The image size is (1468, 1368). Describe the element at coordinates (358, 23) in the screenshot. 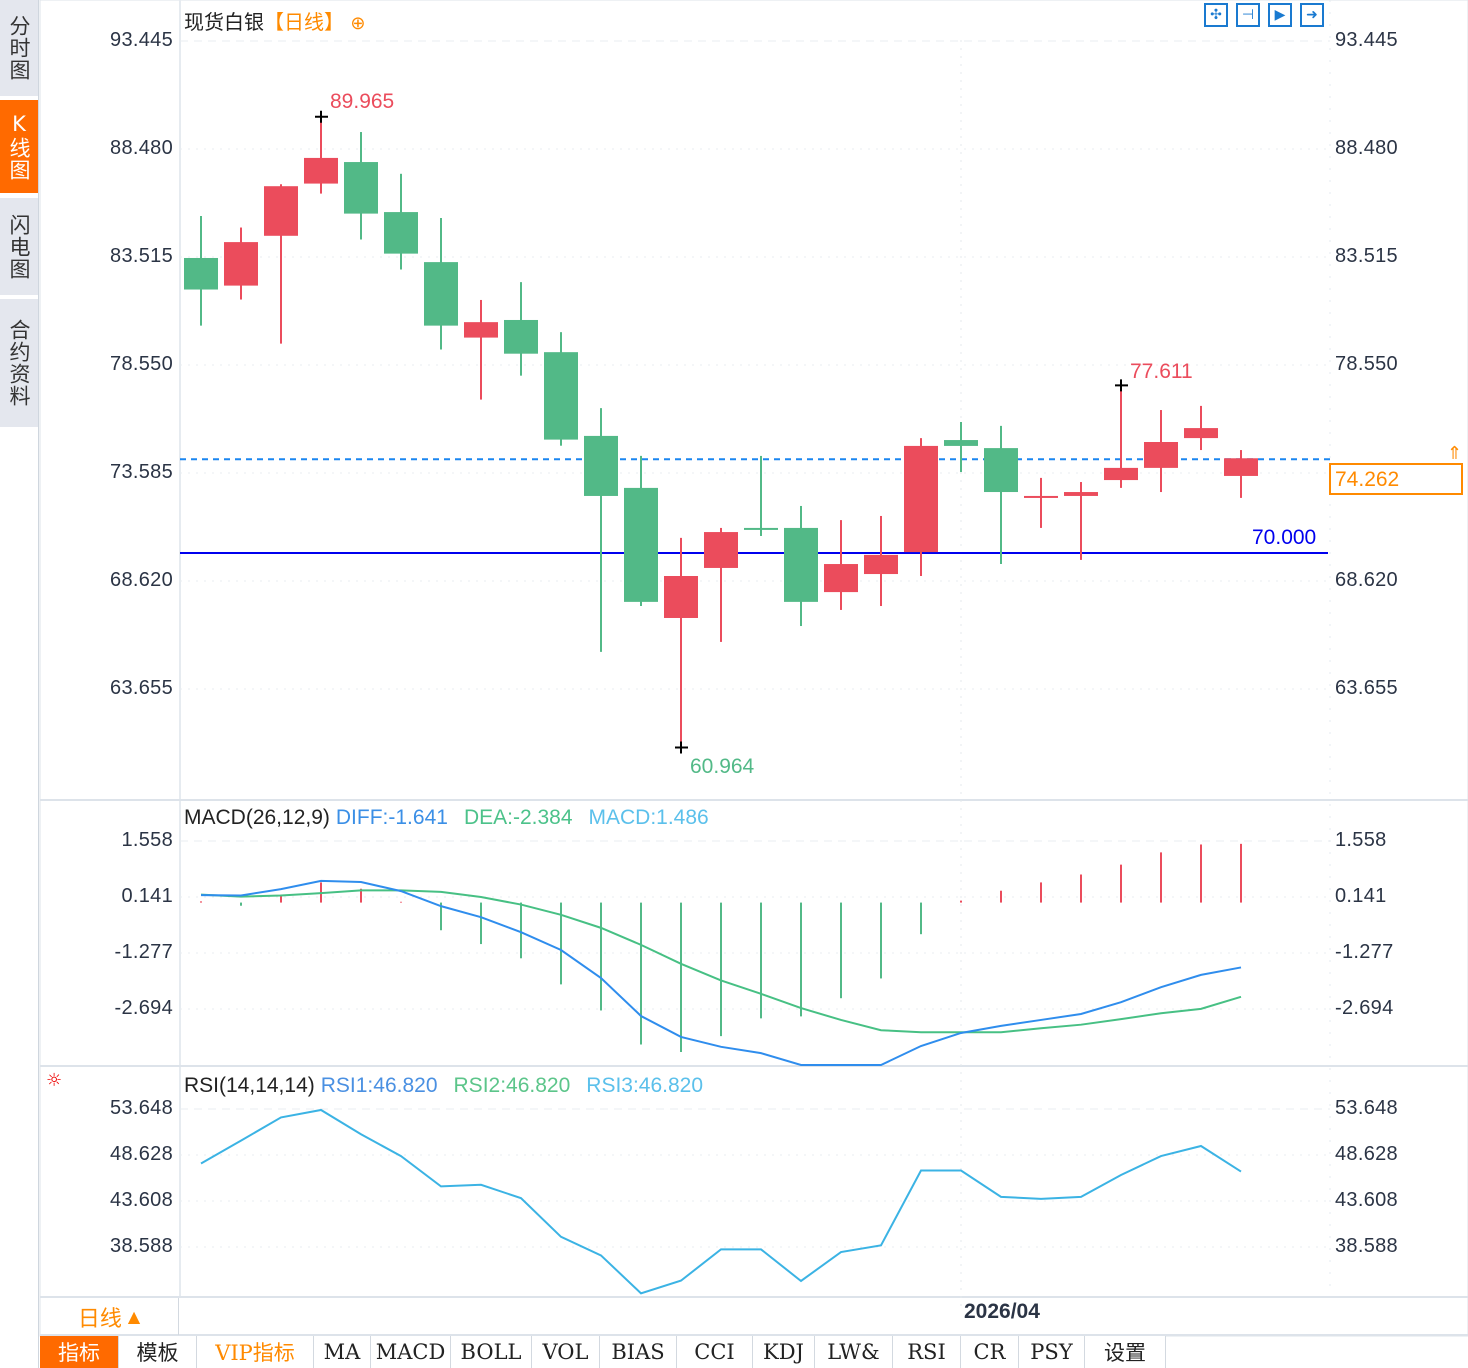

I see `circle-plus-icon: ⊕` at that location.